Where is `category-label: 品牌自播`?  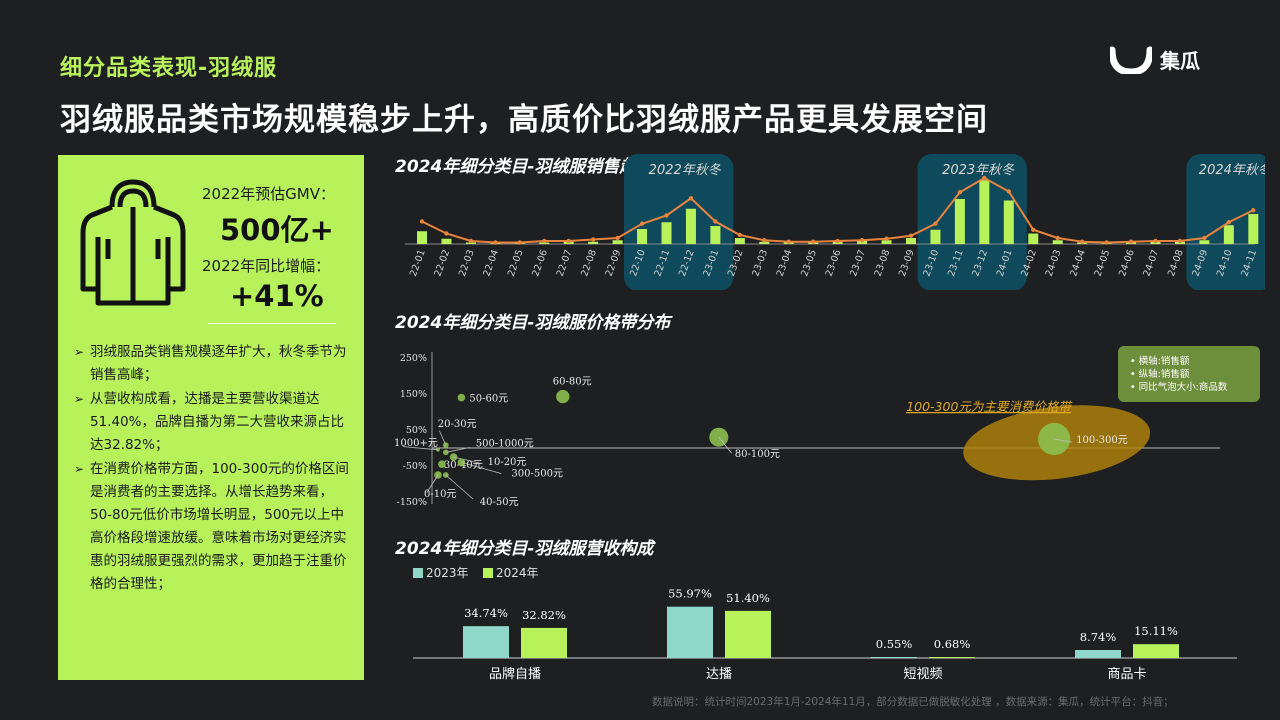
category-label: 品牌自播 is located at coordinates (515, 674).